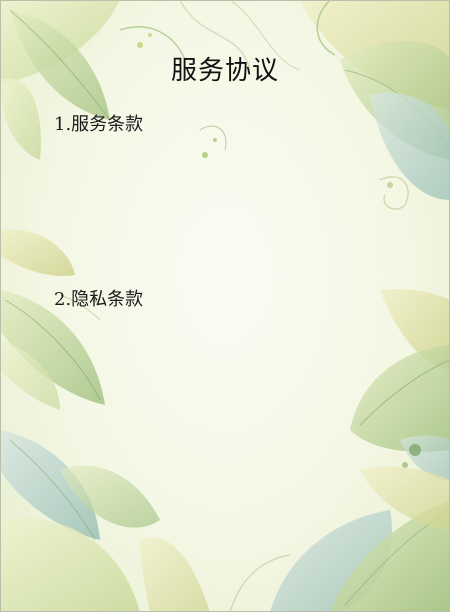 The image size is (450, 612). I want to click on section-heading-service-terms: 1.服务条款, so click(99, 124).